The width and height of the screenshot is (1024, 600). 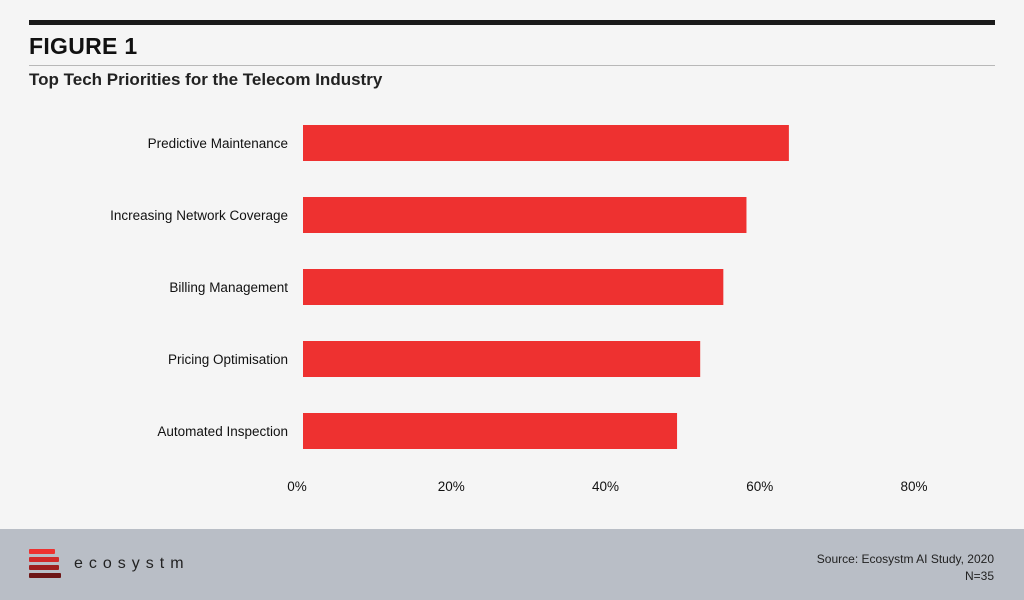 I want to click on bar-predictive-maintenance, so click(x=546, y=143).